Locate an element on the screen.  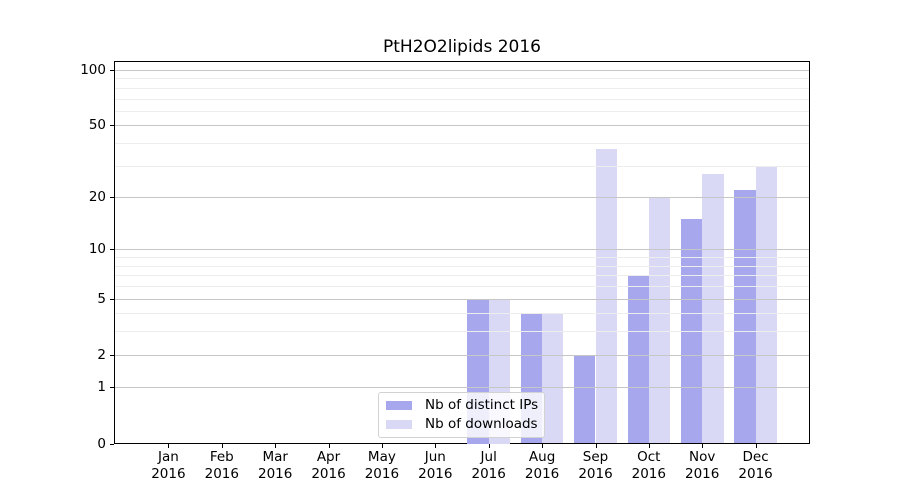
bar-downloads-nov is located at coordinates (713, 308).